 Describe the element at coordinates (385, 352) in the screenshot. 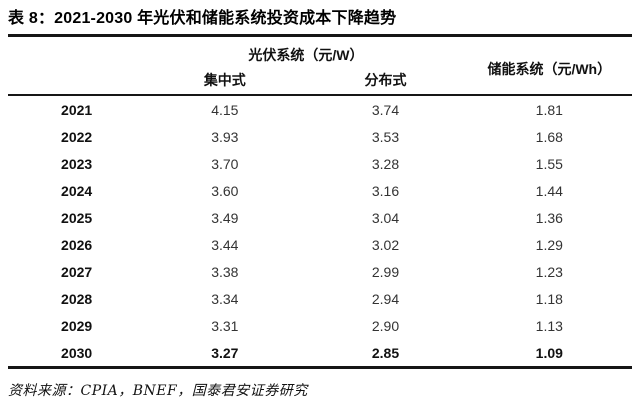

I see `distributed-value-cell: 2.85` at that location.